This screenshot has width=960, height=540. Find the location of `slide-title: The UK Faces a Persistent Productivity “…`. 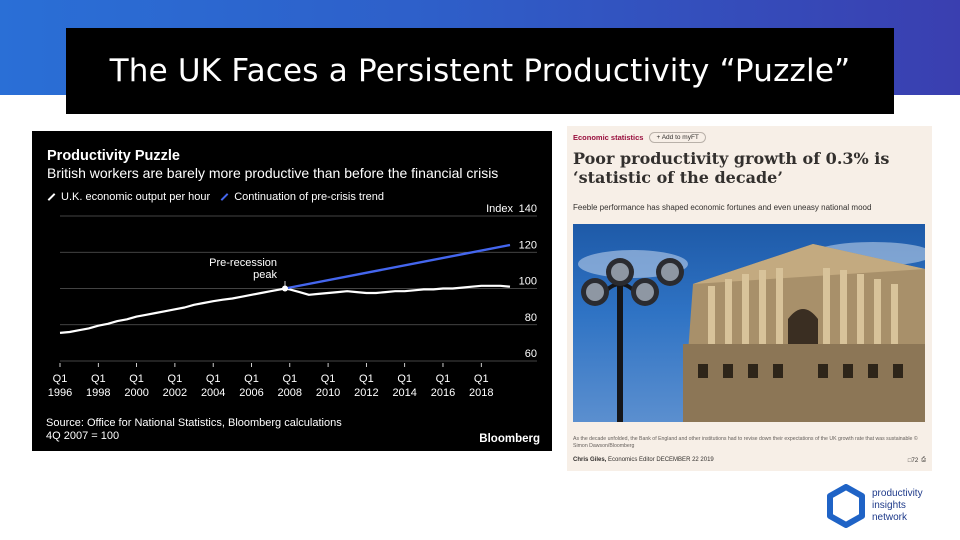

slide-title: The UK Faces a Persistent Productivity “… is located at coordinates (480, 71).